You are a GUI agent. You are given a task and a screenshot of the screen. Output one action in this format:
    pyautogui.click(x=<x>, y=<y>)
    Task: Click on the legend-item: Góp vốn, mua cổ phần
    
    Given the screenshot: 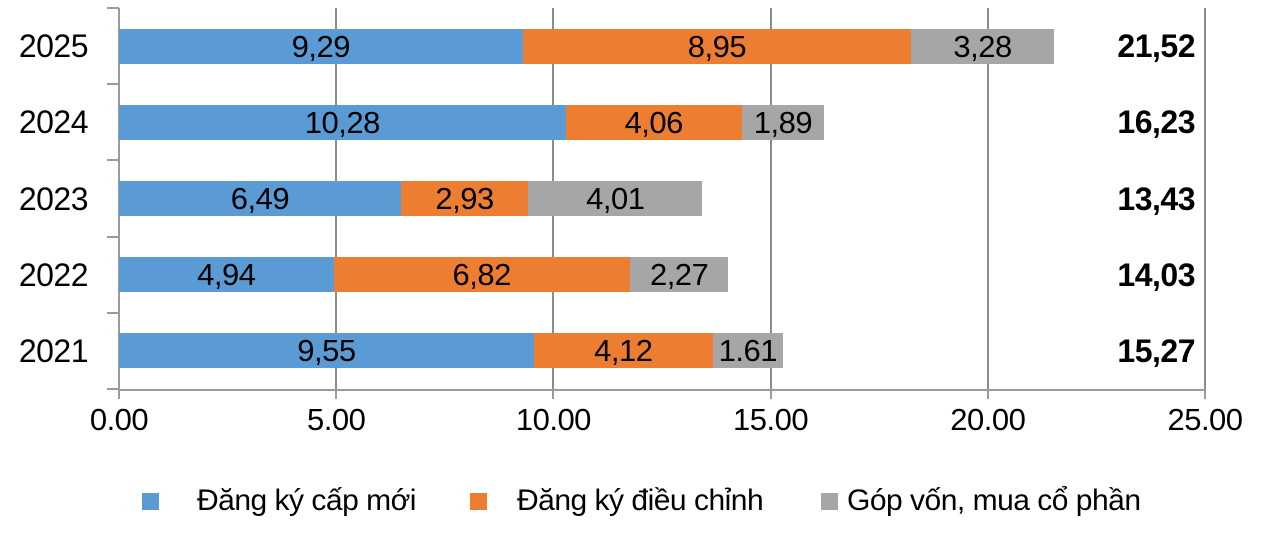 What is the action you would take?
    pyautogui.click(x=981, y=501)
    